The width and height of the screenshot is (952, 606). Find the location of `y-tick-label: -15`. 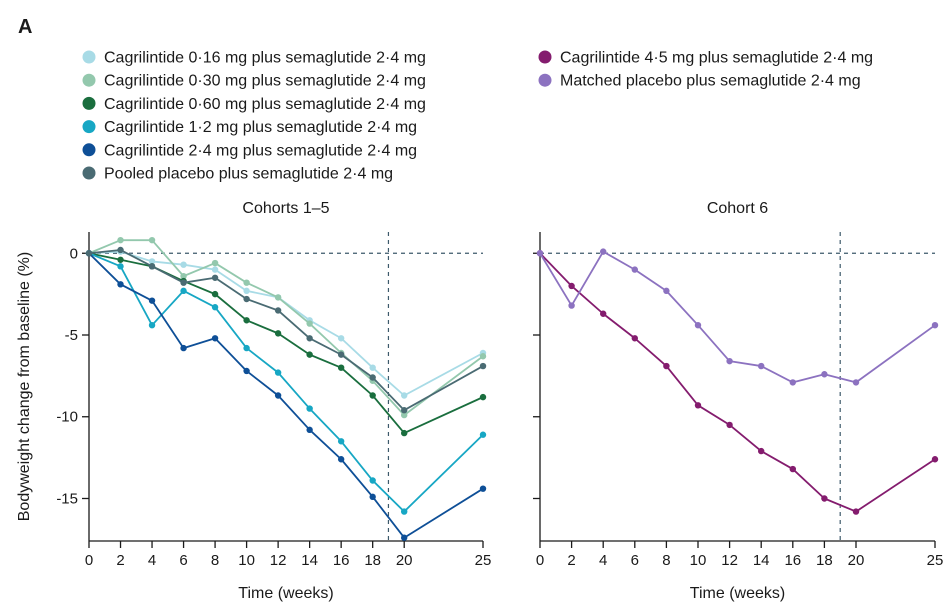

y-tick-label: -15 is located at coordinates (67, 498).